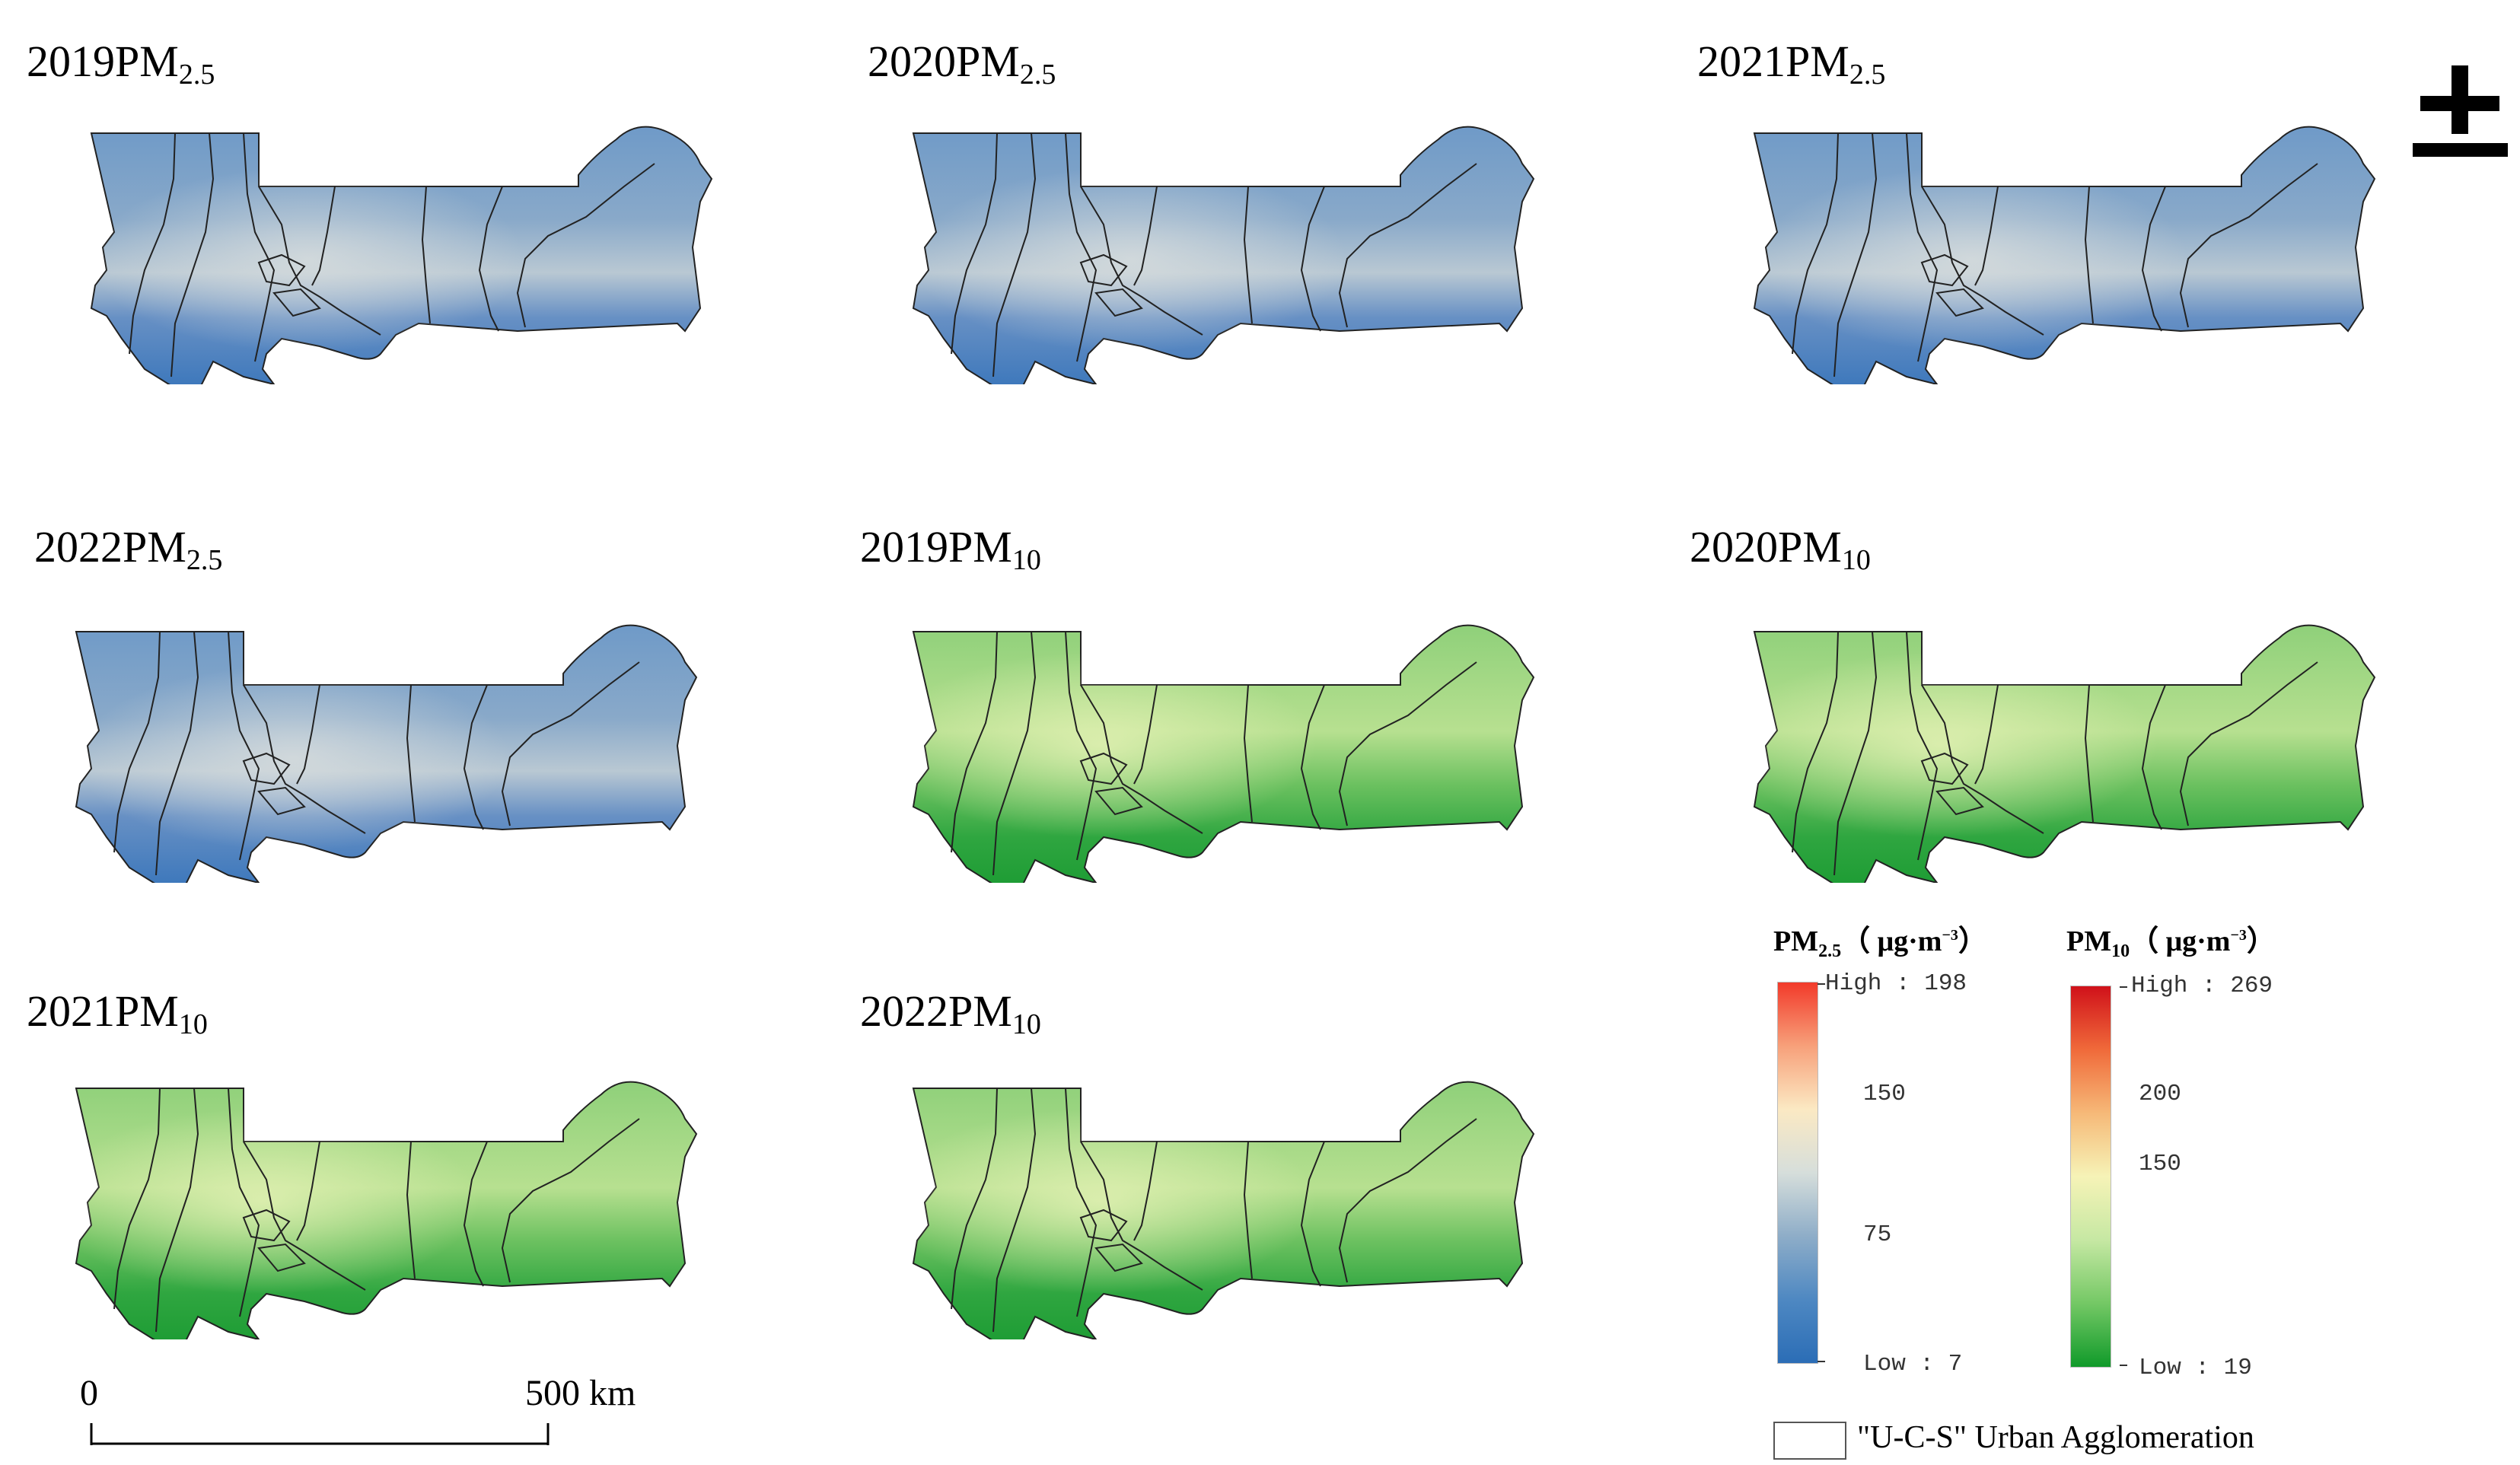 This screenshot has height=1465, width=2520. I want to click on legend-pm25-mid-150: 150, so click(1884, 1094).